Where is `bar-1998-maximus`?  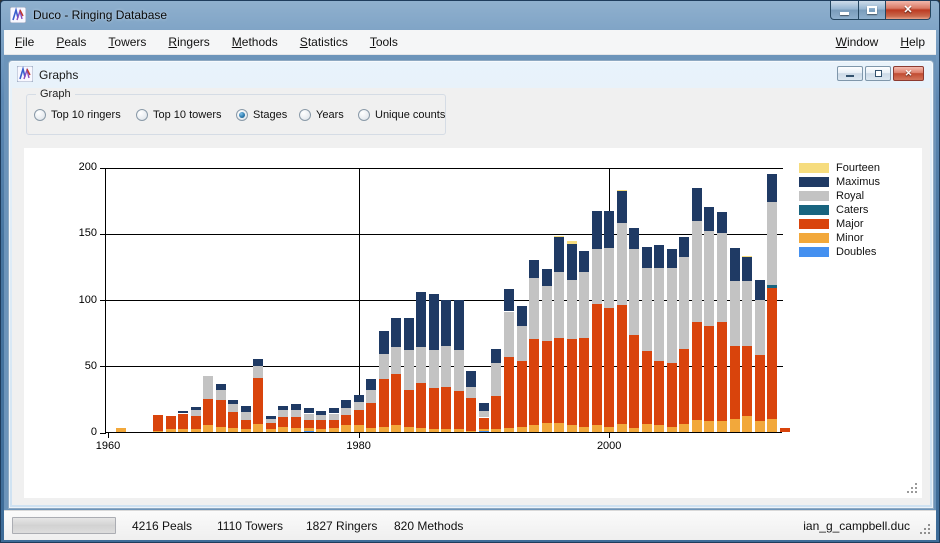 bar-1998-maximus is located at coordinates (584, 261).